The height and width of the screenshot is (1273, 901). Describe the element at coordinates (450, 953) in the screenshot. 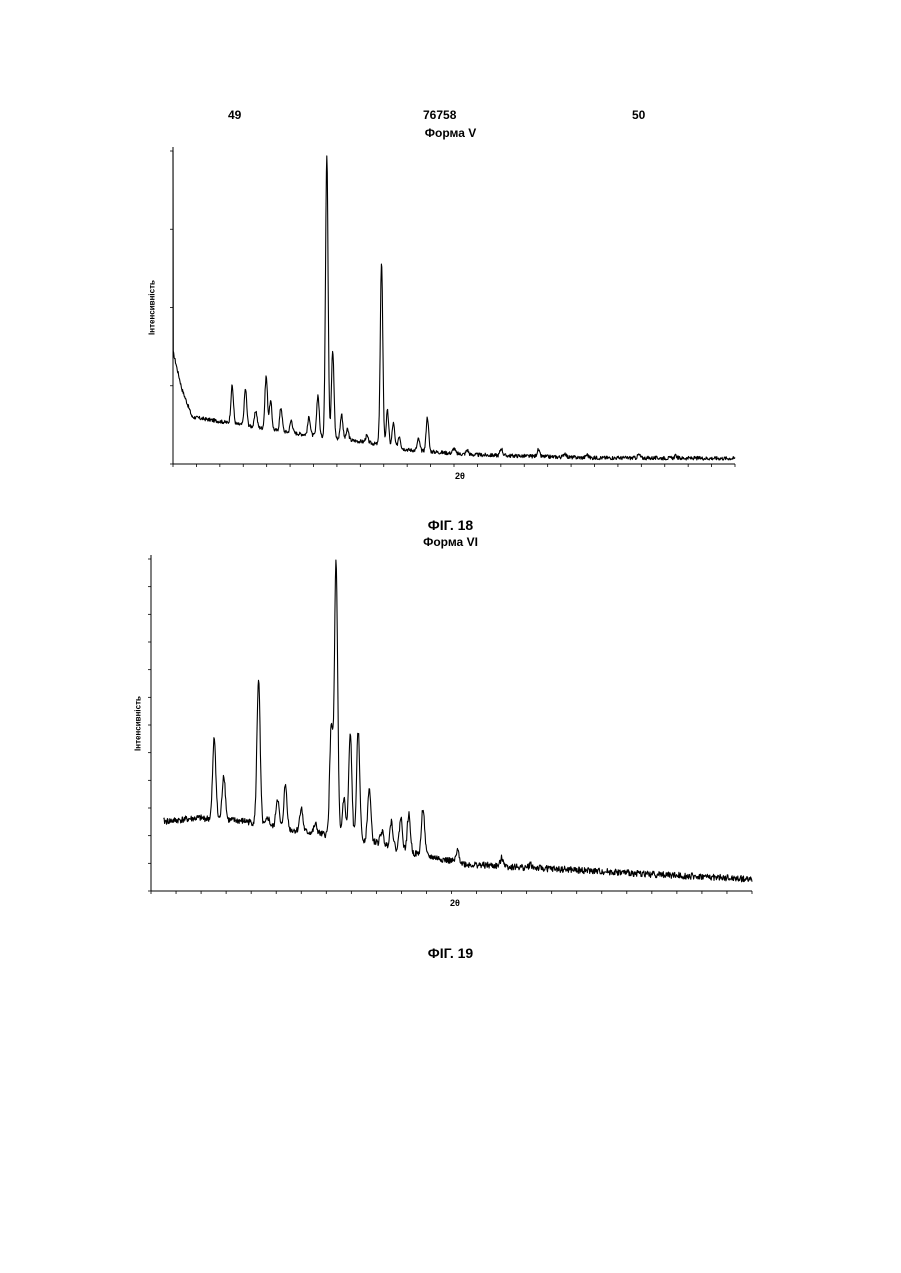

I see `chart-2-caption: ФІГ. 19` at that location.